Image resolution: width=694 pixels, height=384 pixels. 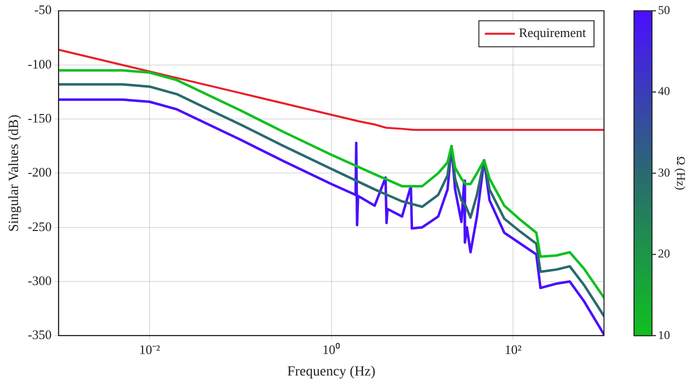 What do you see at coordinates (14, 173) in the screenshot?
I see `y-axis-title: Singular Values (dB)` at bounding box center [14, 173].